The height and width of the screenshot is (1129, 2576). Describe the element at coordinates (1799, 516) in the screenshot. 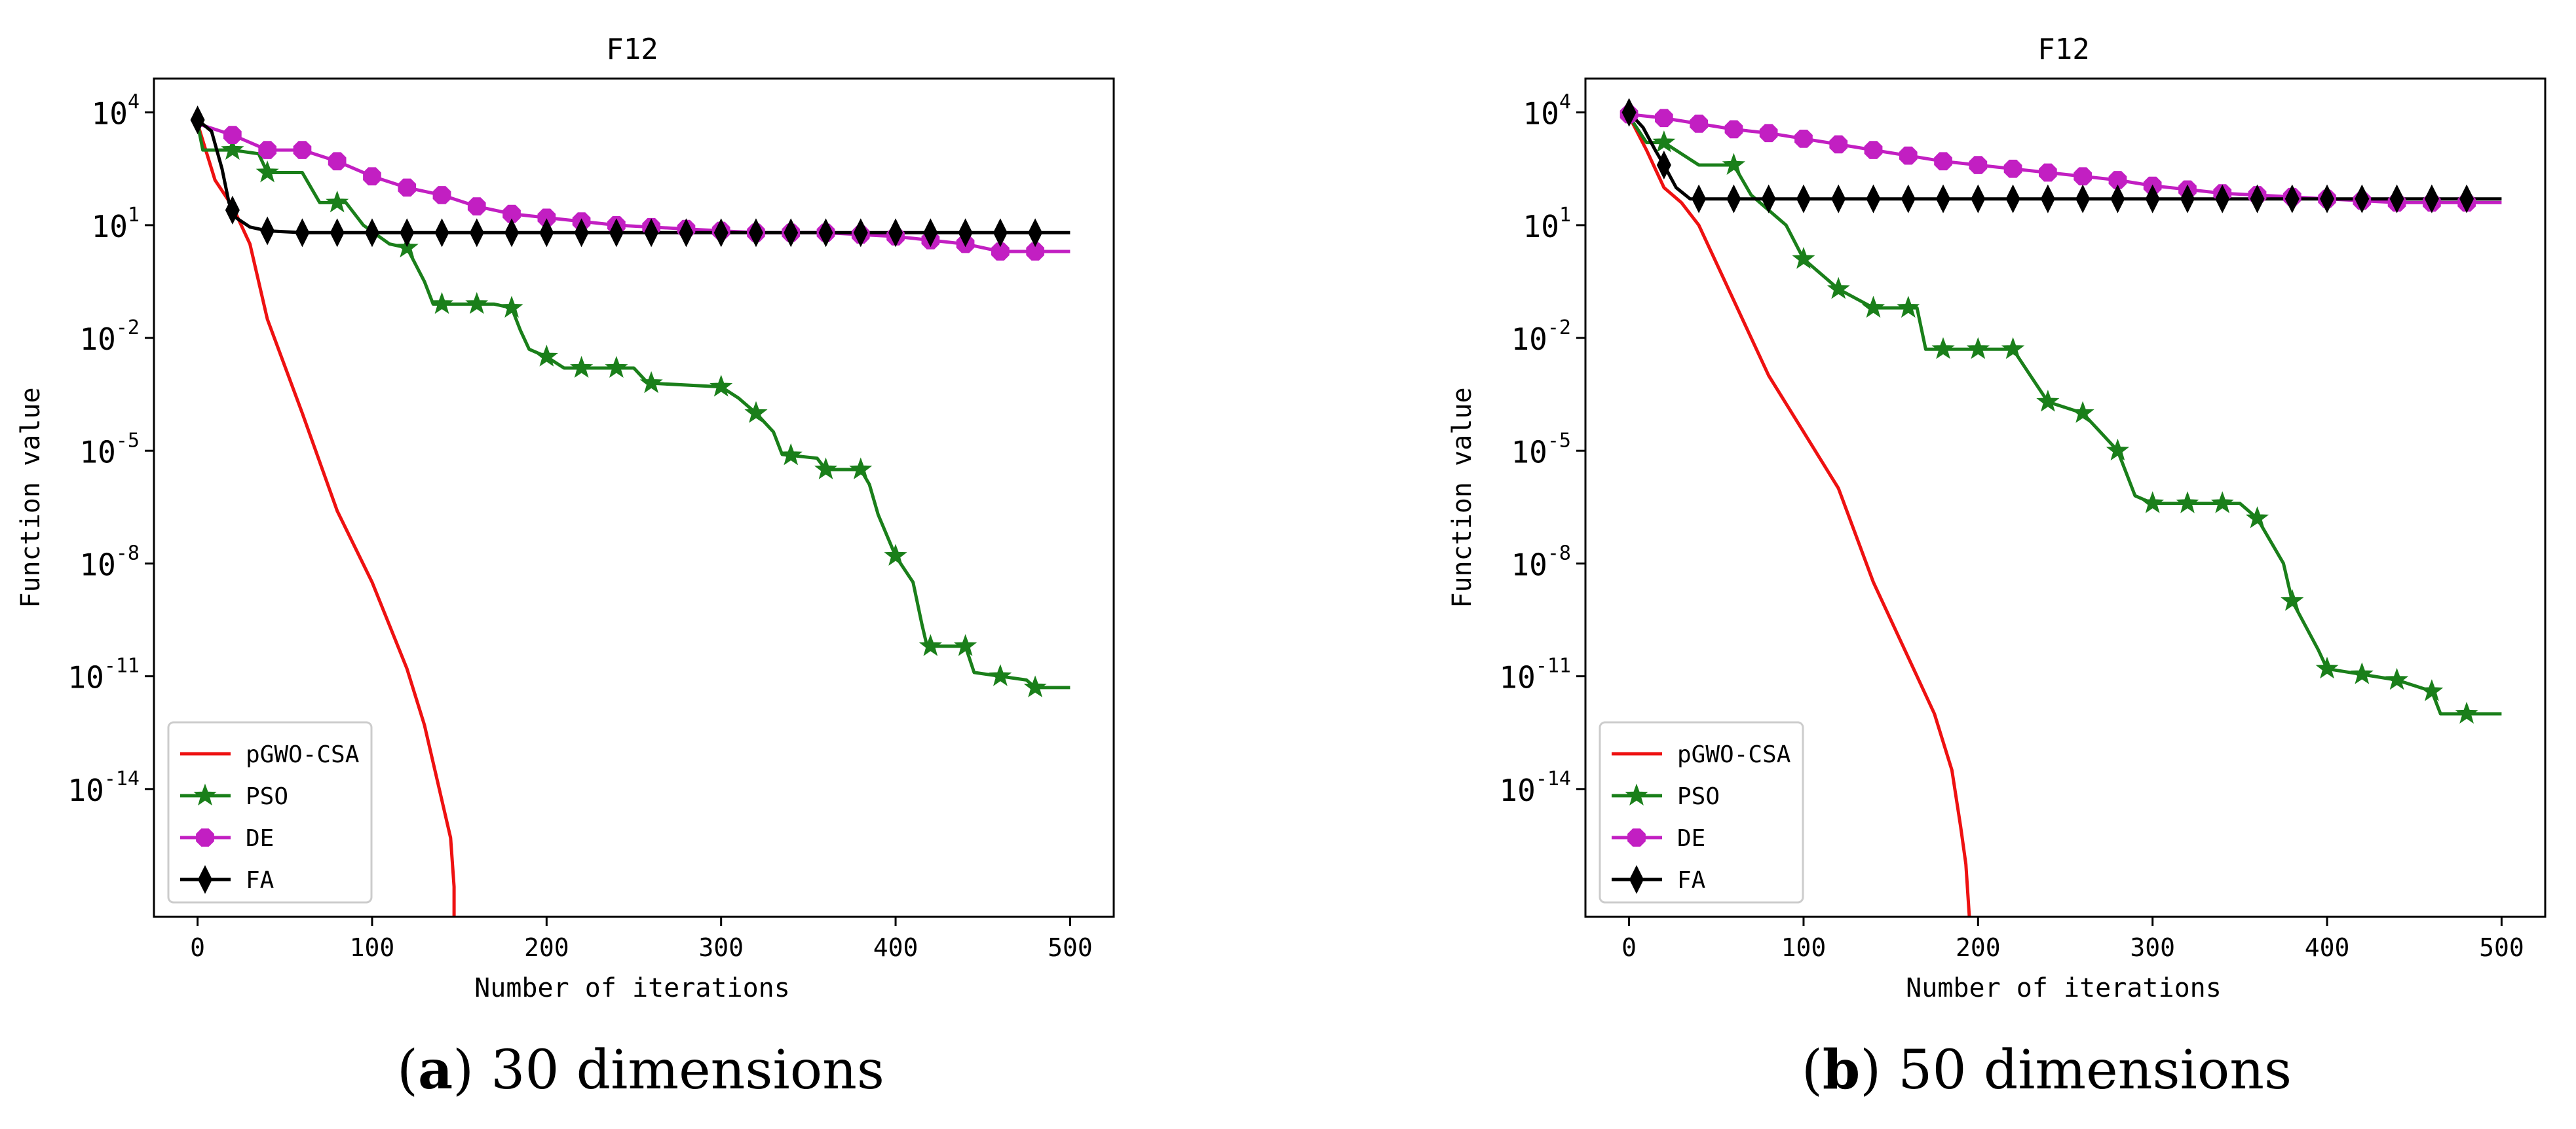

I see `series-line-pgwo-csa` at that location.